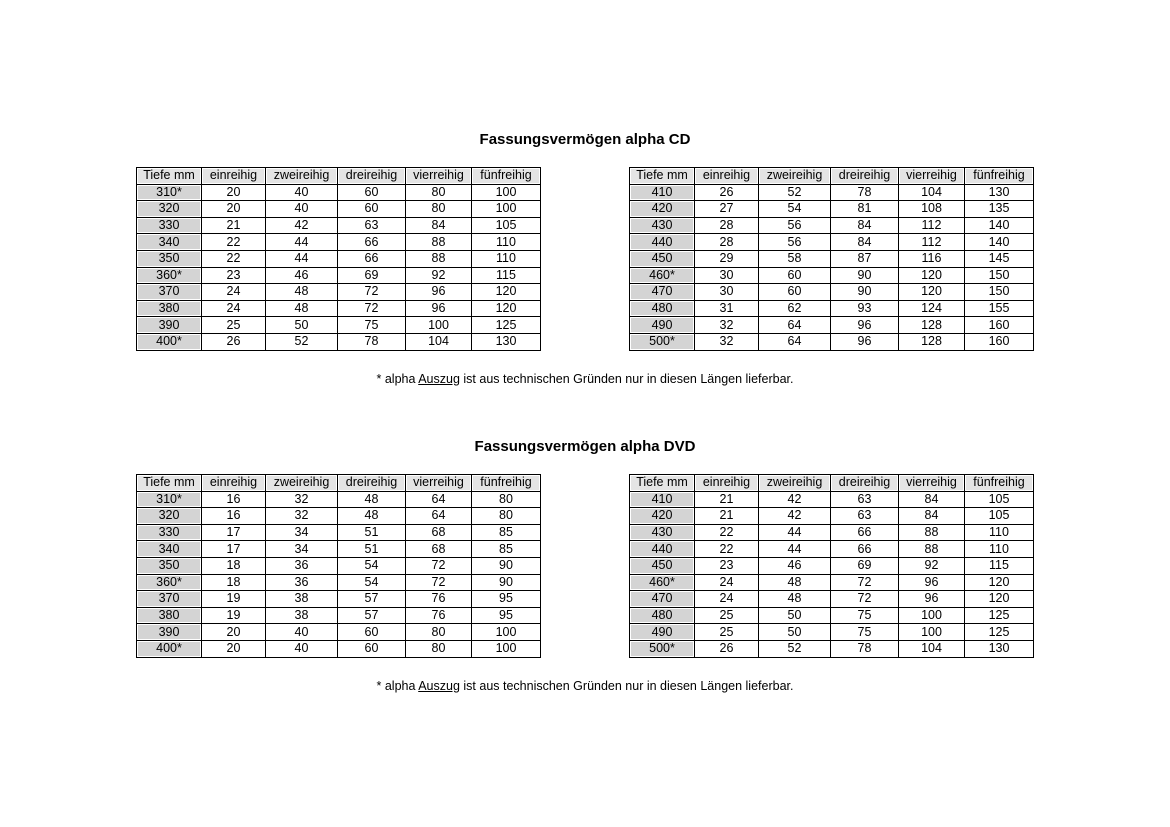 The height and width of the screenshot is (827, 1170). I want to click on depth-cell: 410, so click(662, 192).